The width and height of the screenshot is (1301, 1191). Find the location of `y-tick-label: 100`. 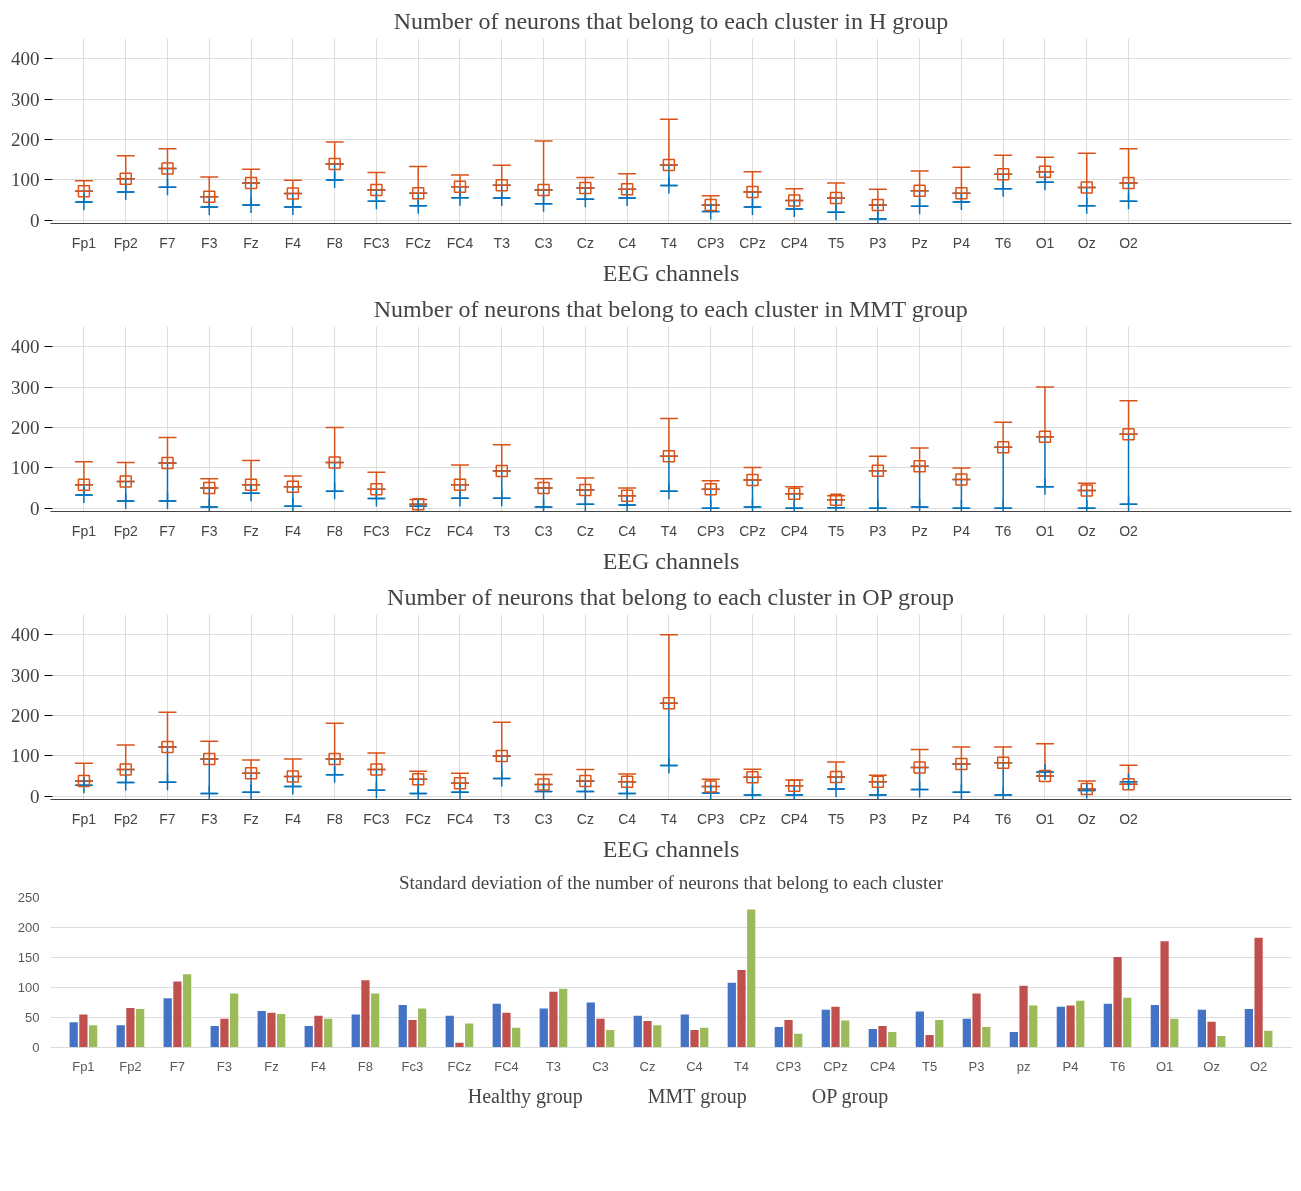

y-tick-label: 100 is located at coordinates (25, 756).